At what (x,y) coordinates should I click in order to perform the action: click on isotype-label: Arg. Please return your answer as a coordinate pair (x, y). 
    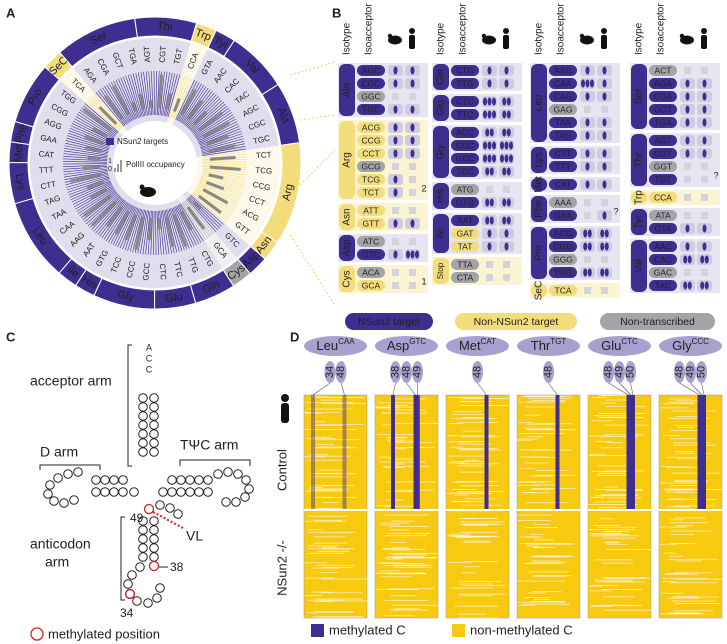
    Looking at the image, I should click on (347, 160).